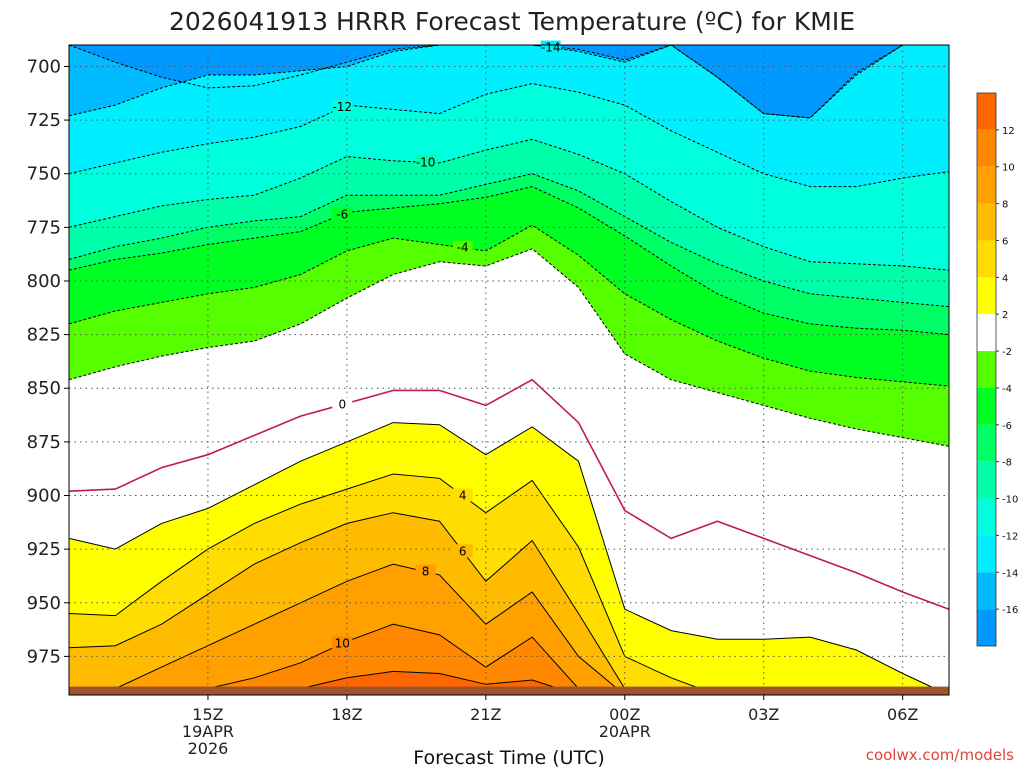 The image size is (1024, 768). Describe the element at coordinates (1005, 241) in the screenshot. I see `colorbar-label-6: 6` at that location.